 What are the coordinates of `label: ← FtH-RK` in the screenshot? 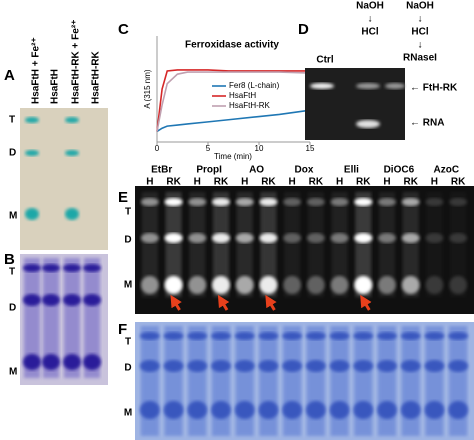 It's located at (434, 88).